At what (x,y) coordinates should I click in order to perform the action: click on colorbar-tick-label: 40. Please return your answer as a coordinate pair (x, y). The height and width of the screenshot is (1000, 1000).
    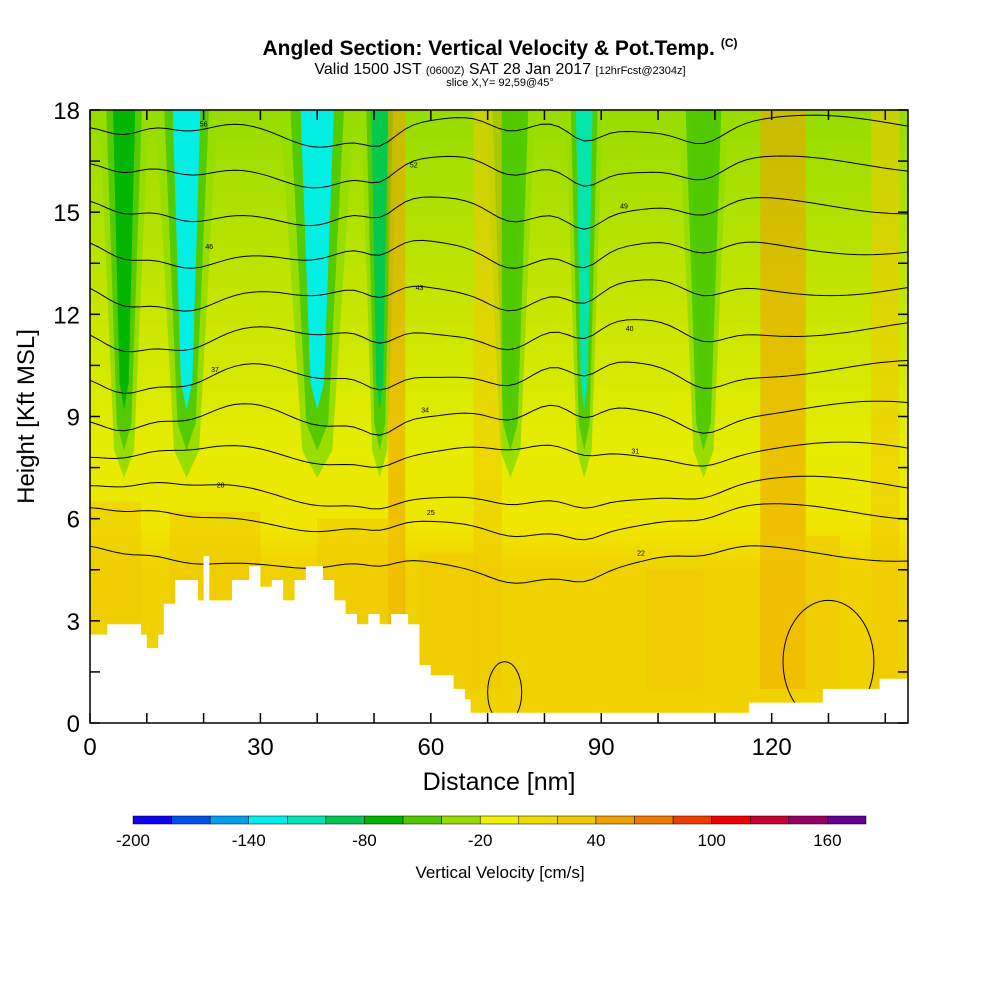
    Looking at the image, I should click on (595, 840).